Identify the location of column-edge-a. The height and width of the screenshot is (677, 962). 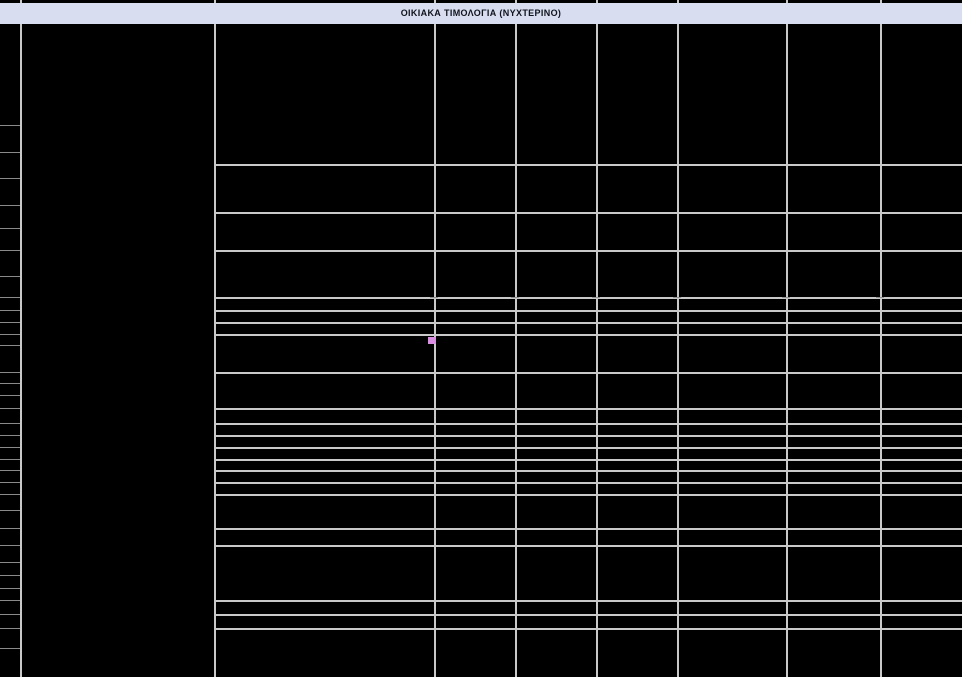
(21, 350).